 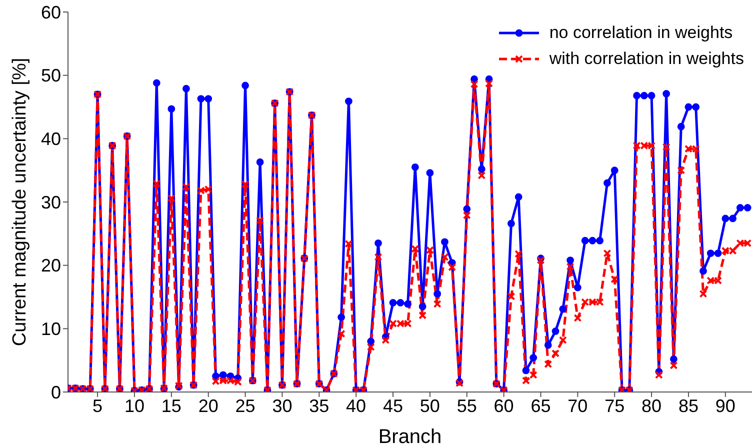 What do you see at coordinates (356, 406) in the screenshot?
I see `x-tick-label: 40` at bounding box center [356, 406].